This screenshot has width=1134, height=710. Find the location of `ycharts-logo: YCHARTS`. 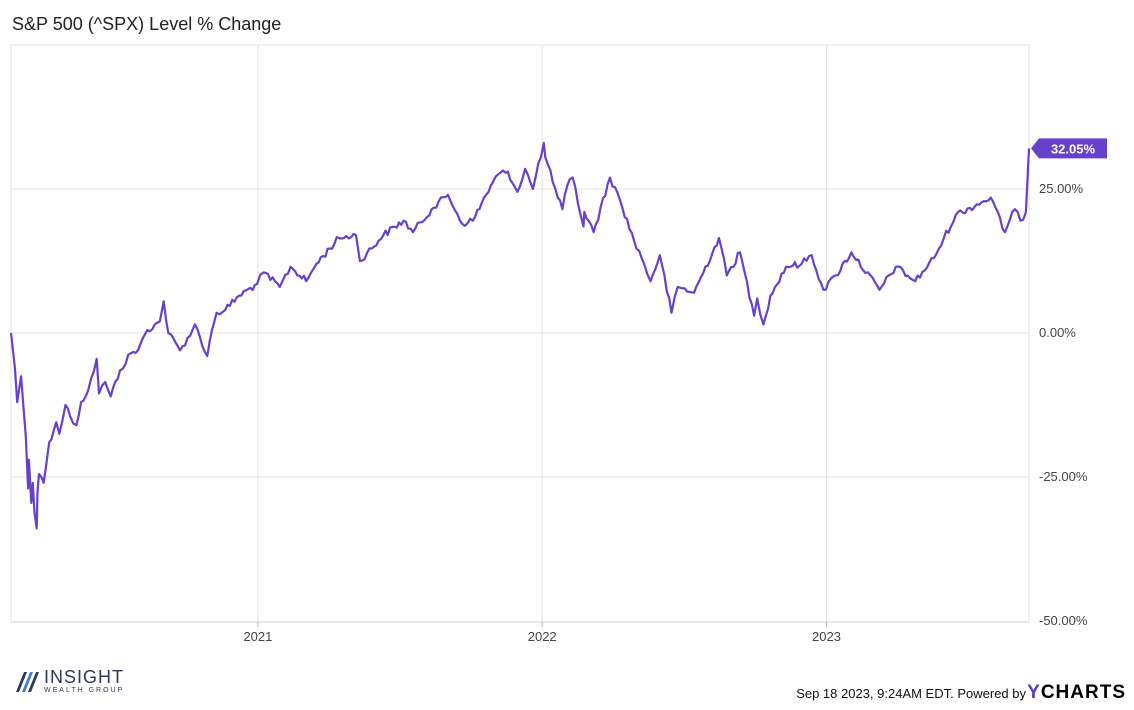

ycharts-logo: YCHARTS is located at coordinates (1076, 693).